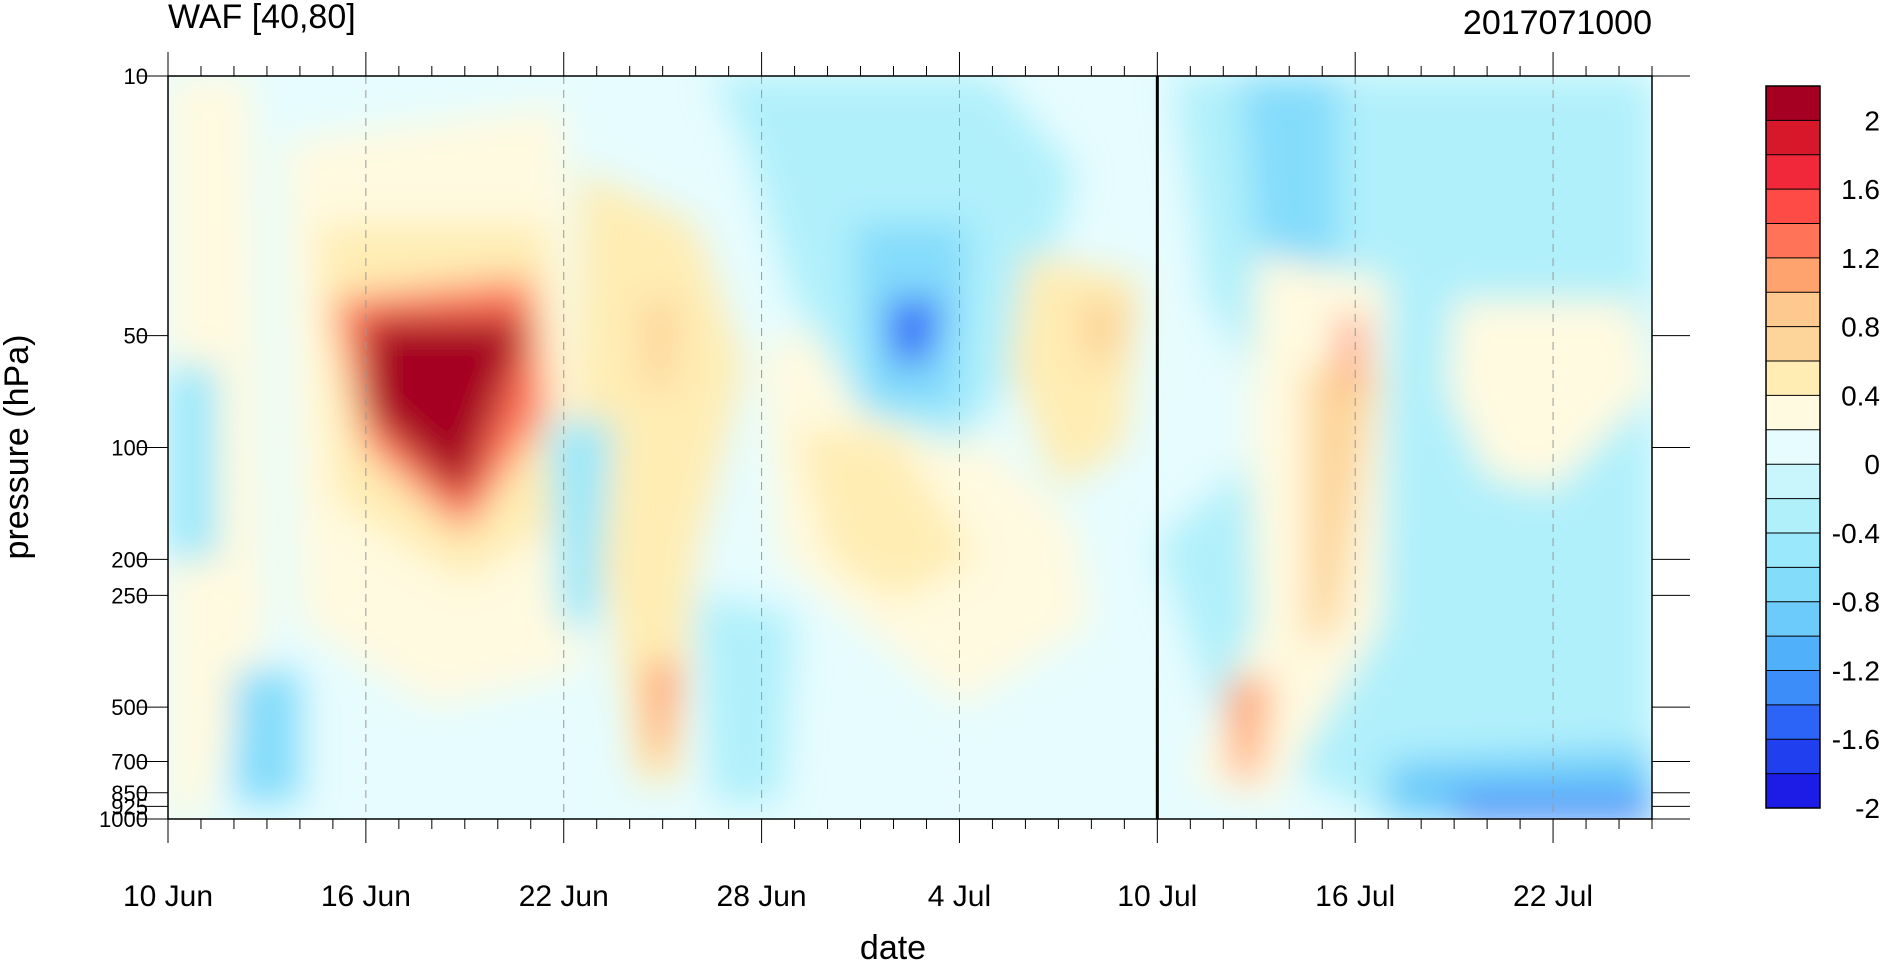 The width and height of the screenshot is (1889, 961). Describe the element at coordinates (366, 896) in the screenshot. I see `x-tick-label: 16 Jun` at that location.